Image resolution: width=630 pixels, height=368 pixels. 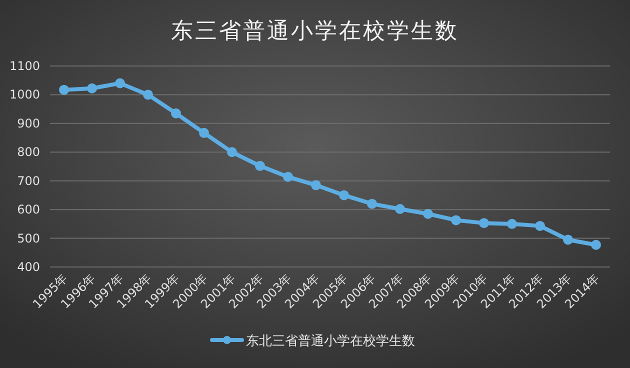 What do you see at coordinates (24, 95) in the screenshot?
I see `y-tick-label: 1000` at bounding box center [24, 95].